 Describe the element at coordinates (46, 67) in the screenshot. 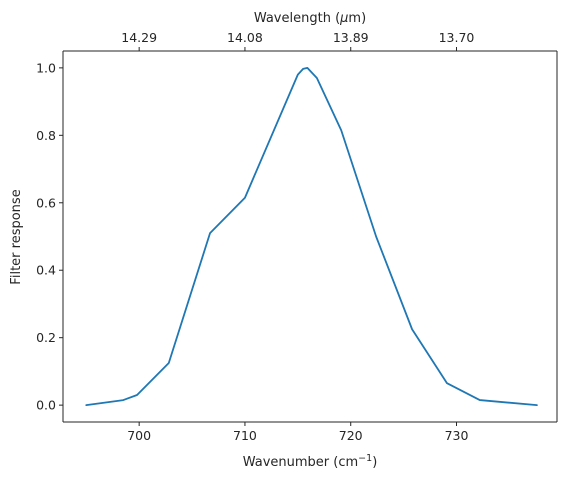

I see `y-tick-label: 1.0` at that location.